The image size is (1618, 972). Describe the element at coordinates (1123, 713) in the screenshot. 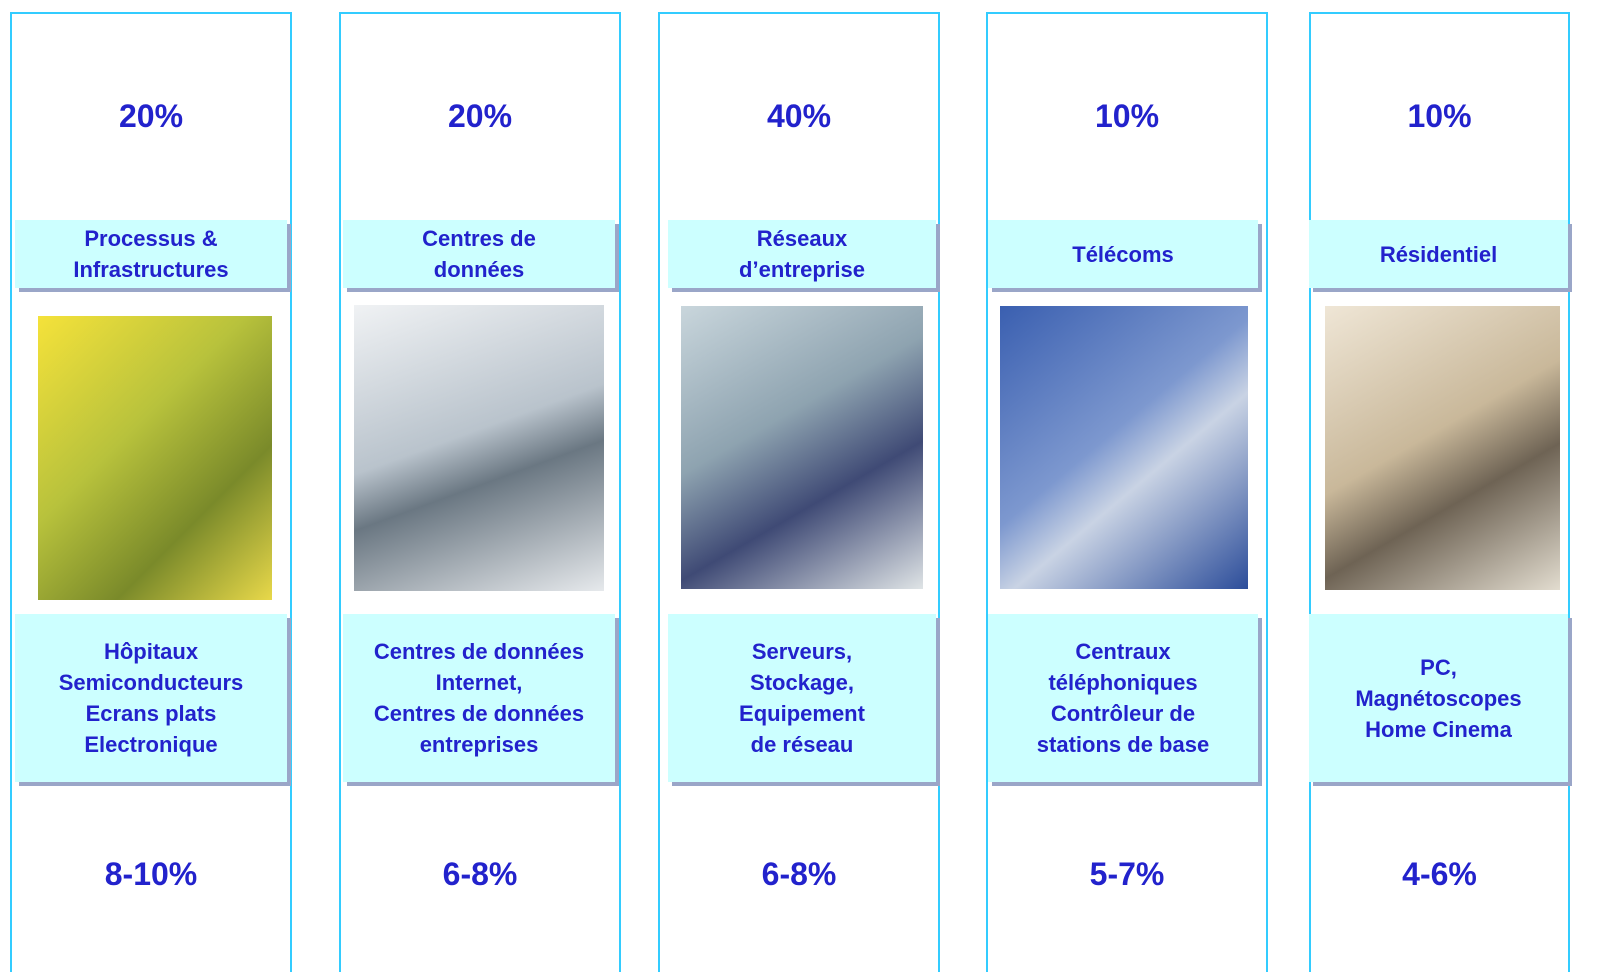

I see `example-line: Contrôleur de` at that location.